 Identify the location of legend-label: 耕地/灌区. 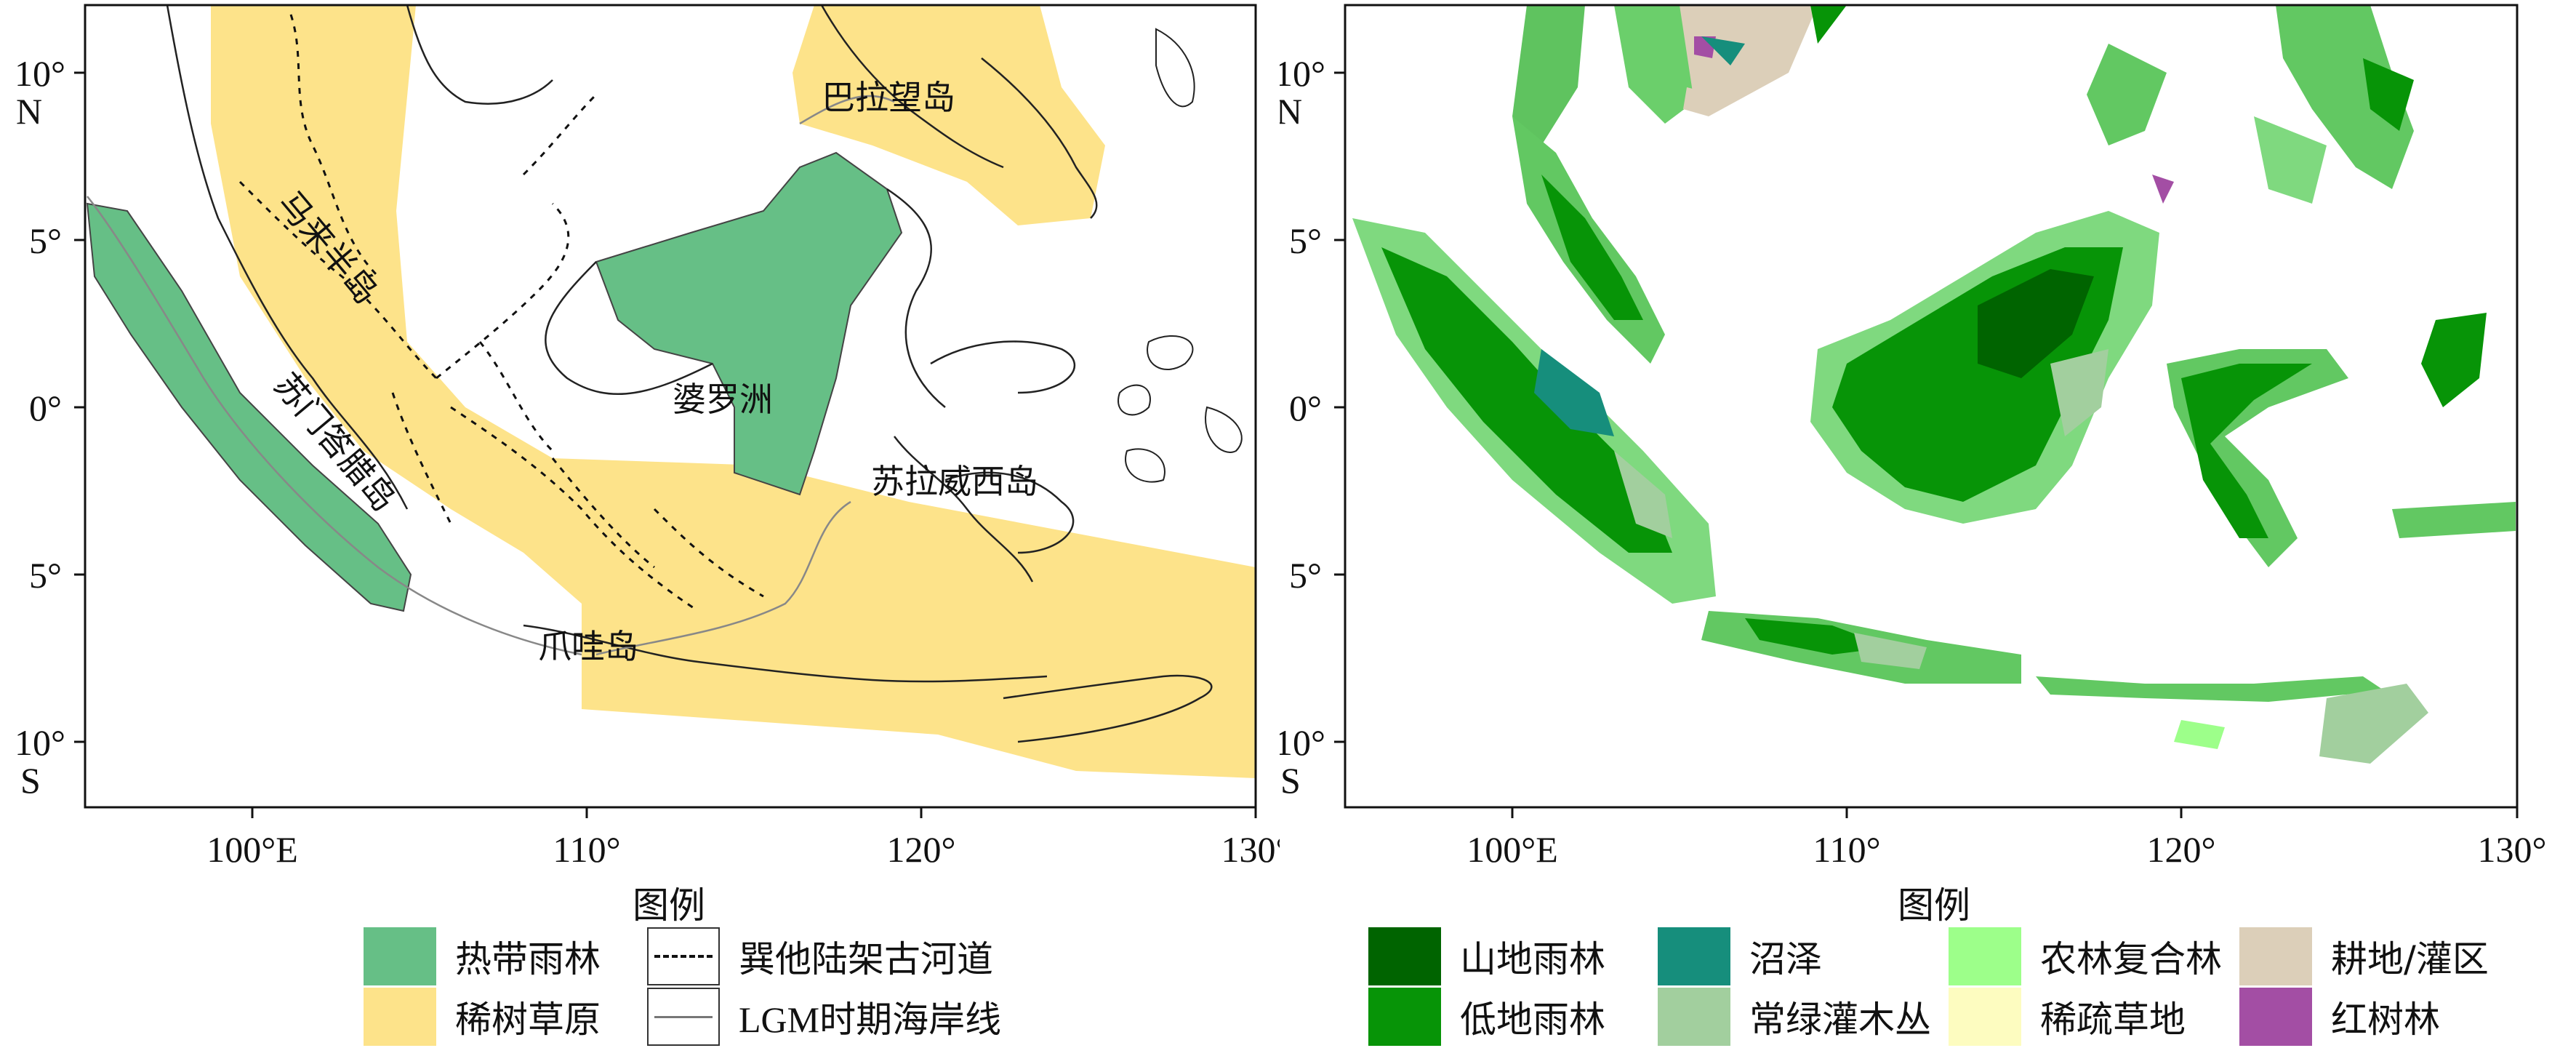
(2410, 959).